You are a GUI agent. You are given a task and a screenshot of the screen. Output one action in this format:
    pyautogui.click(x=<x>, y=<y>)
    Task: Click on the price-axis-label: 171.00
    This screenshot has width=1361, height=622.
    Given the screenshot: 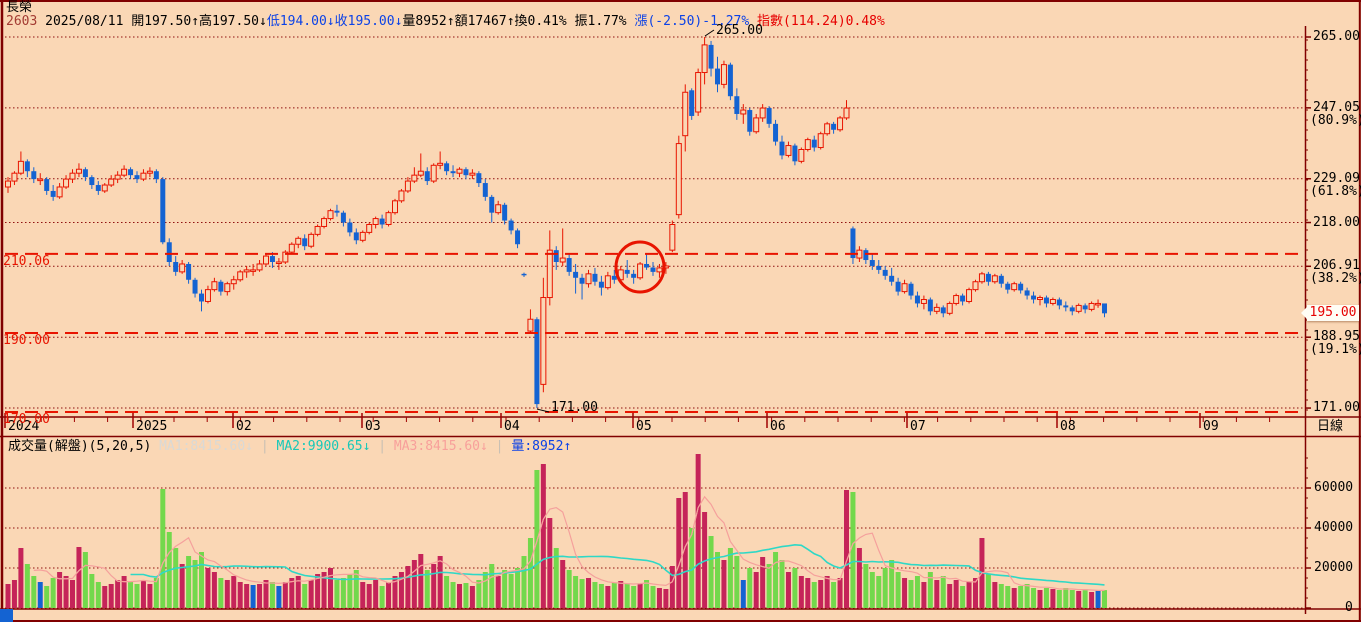 What is the action you would take?
    pyautogui.click(x=1336, y=407)
    